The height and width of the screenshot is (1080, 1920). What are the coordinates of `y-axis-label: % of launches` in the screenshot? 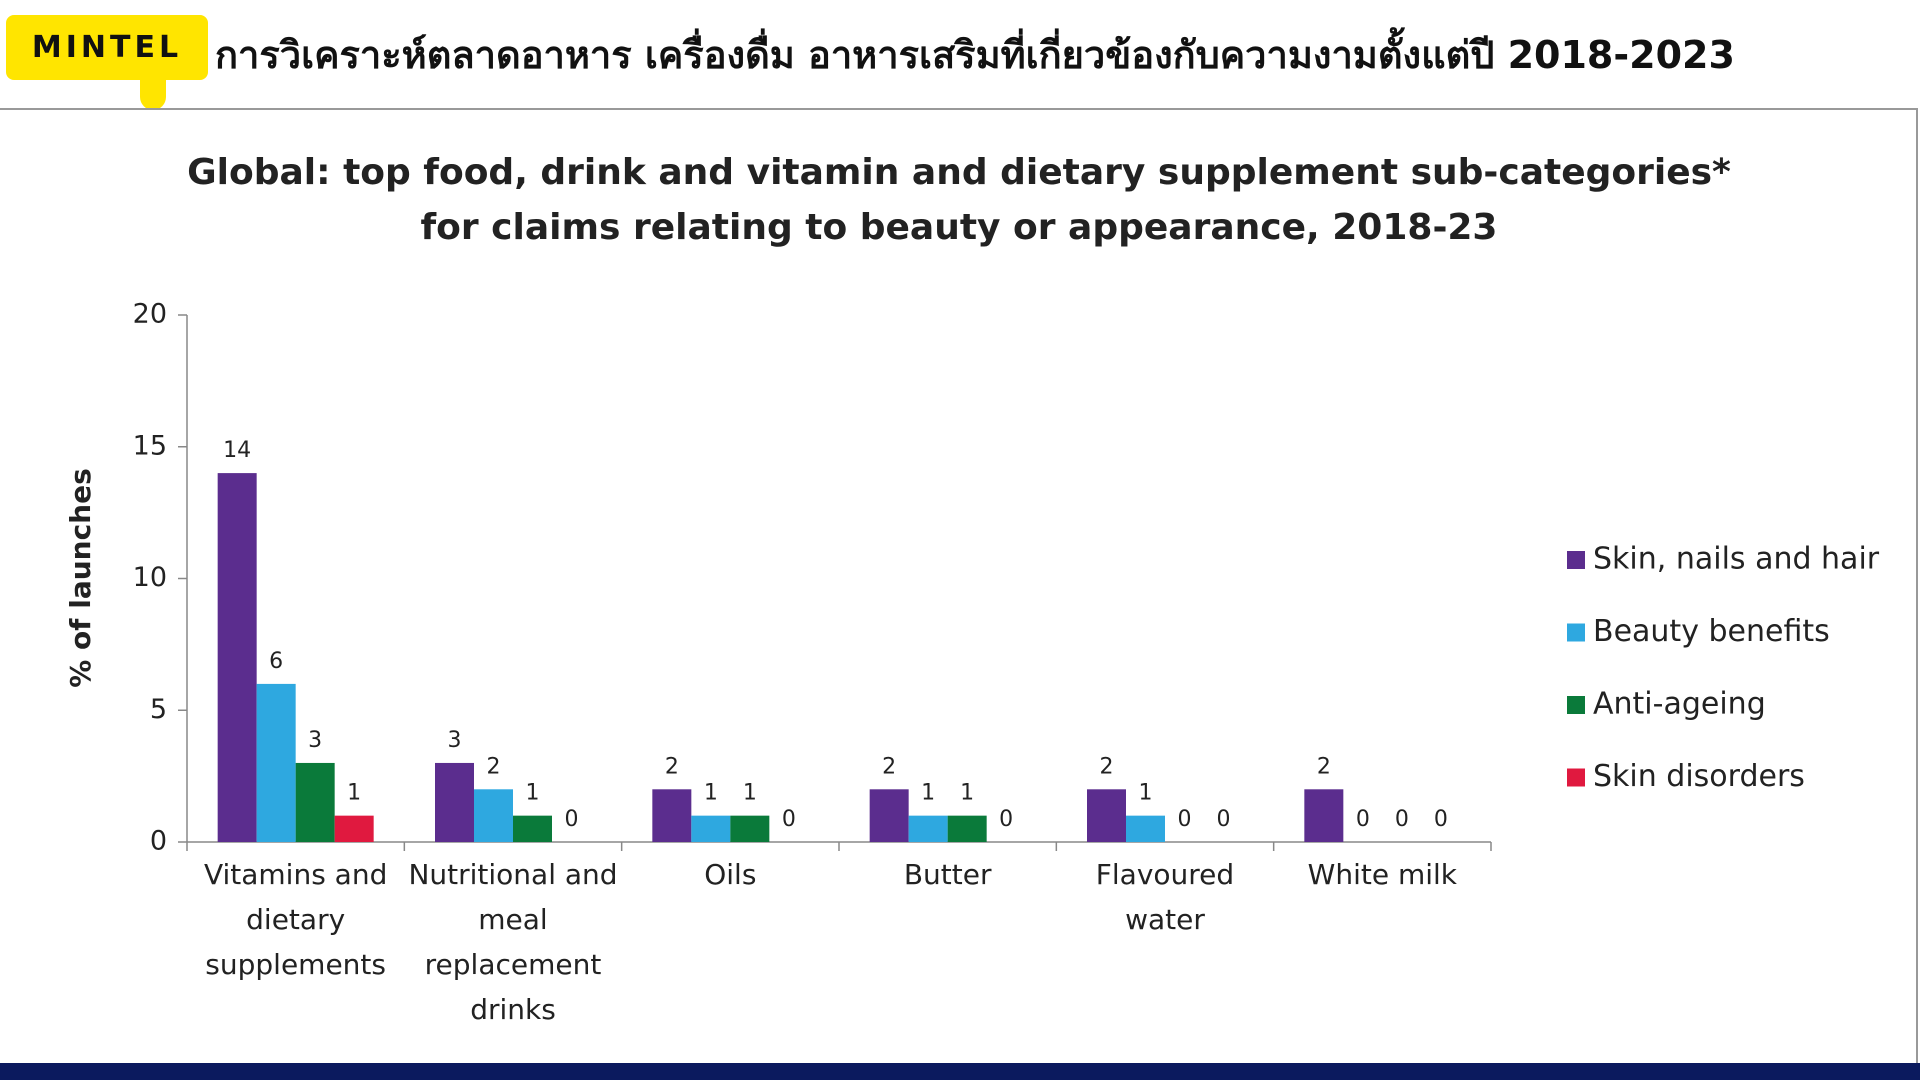 It's located at (80, 578).